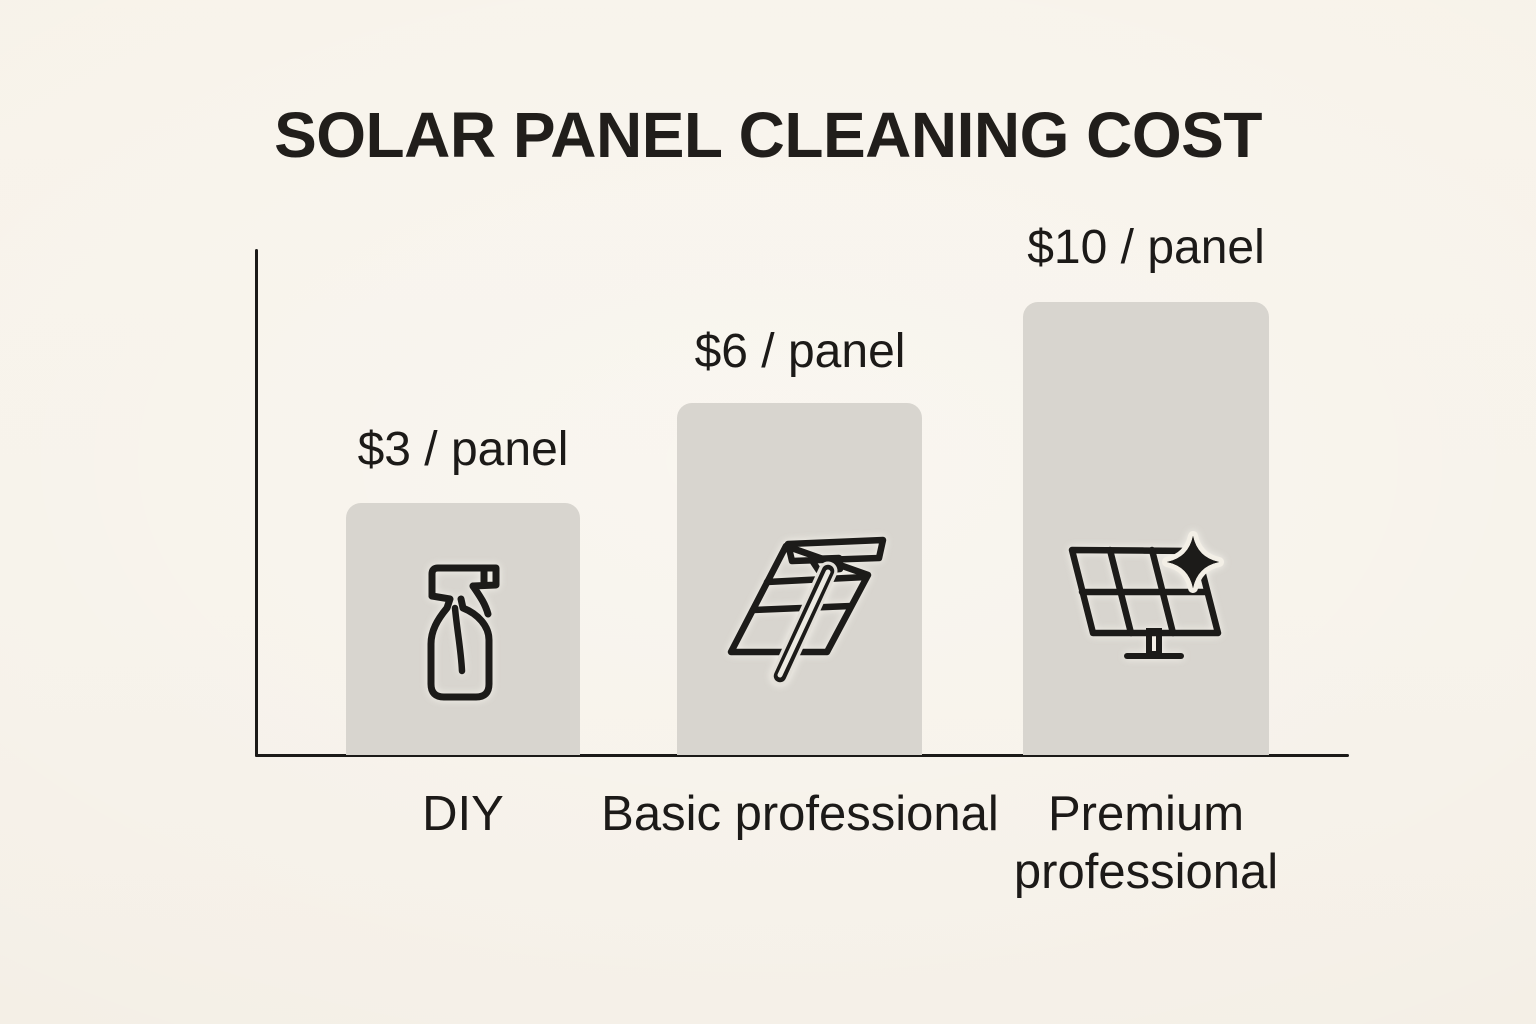 This screenshot has width=1536, height=1024. What do you see at coordinates (768, 135) in the screenshot?
I see `chart-title: SOLAR PANEL CLEANING COST` at bounding box center [768, 135].